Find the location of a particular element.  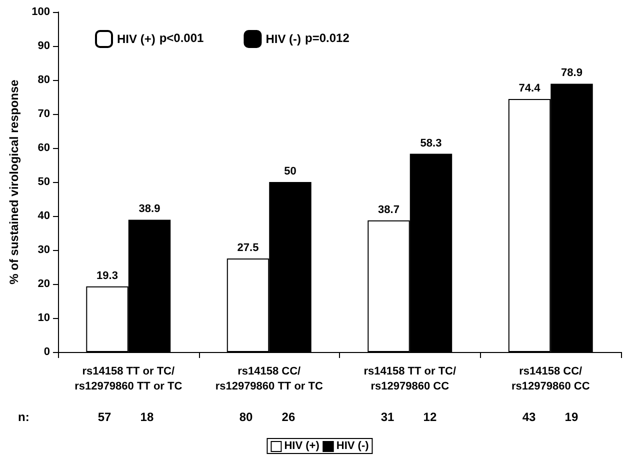

y-tick-label: 20 is located at coordinates (44, 284).